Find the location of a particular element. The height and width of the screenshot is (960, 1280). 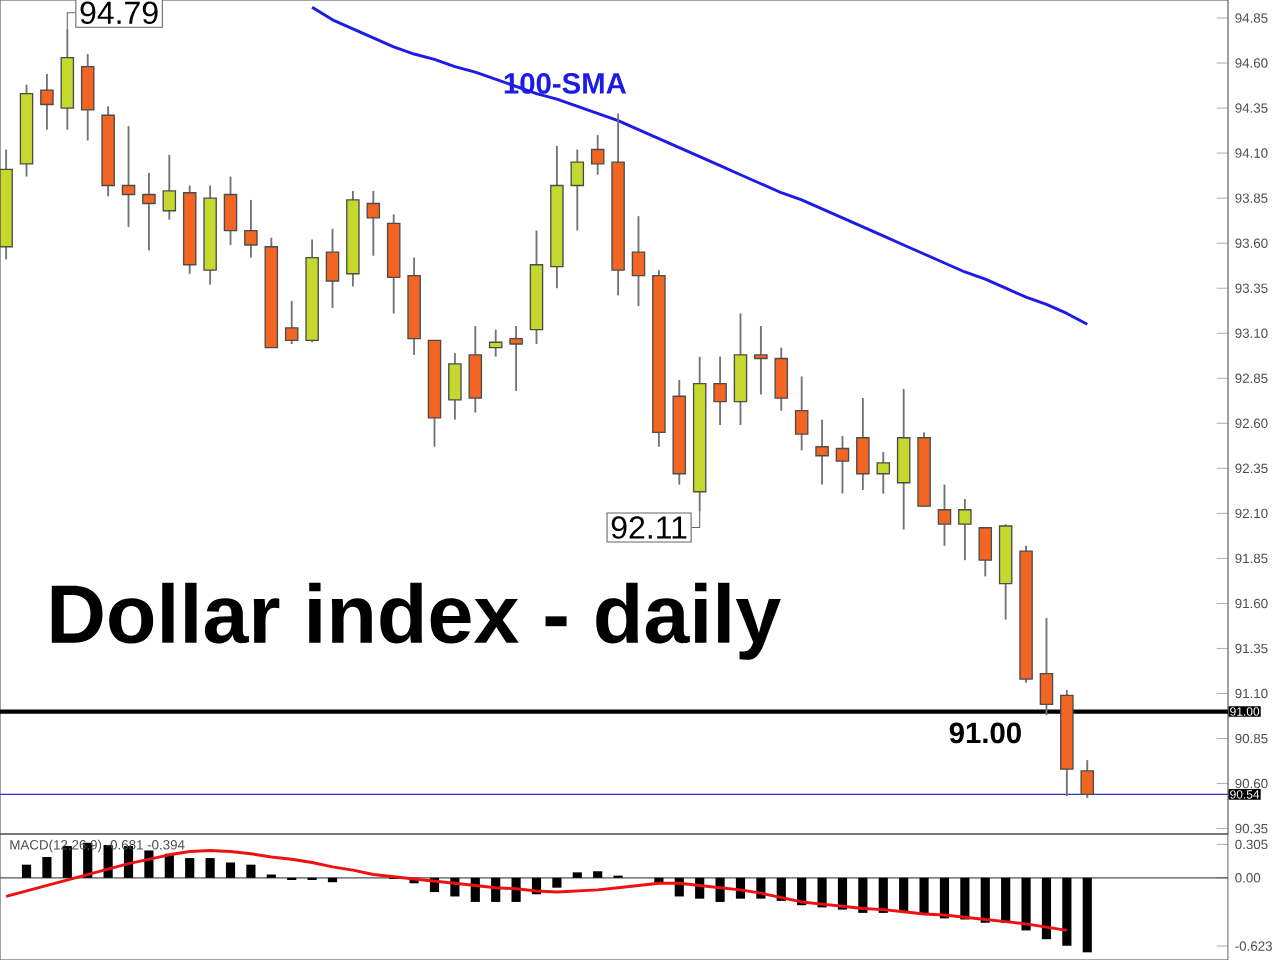

annotation: 94.79 is located at coordinates (119, 13).